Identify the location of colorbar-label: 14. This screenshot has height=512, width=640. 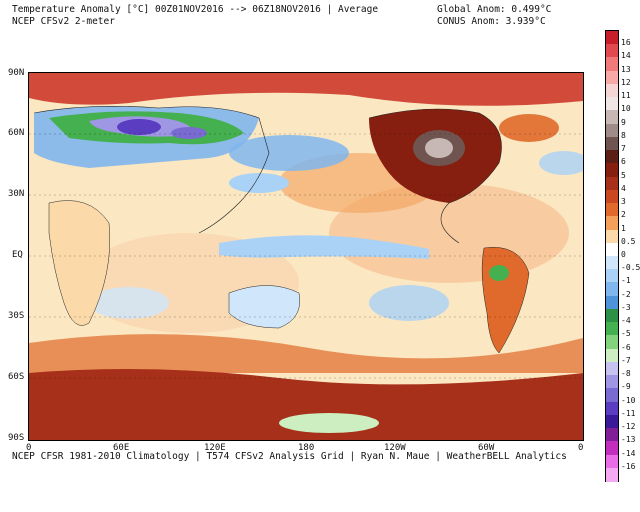
(626, 56).